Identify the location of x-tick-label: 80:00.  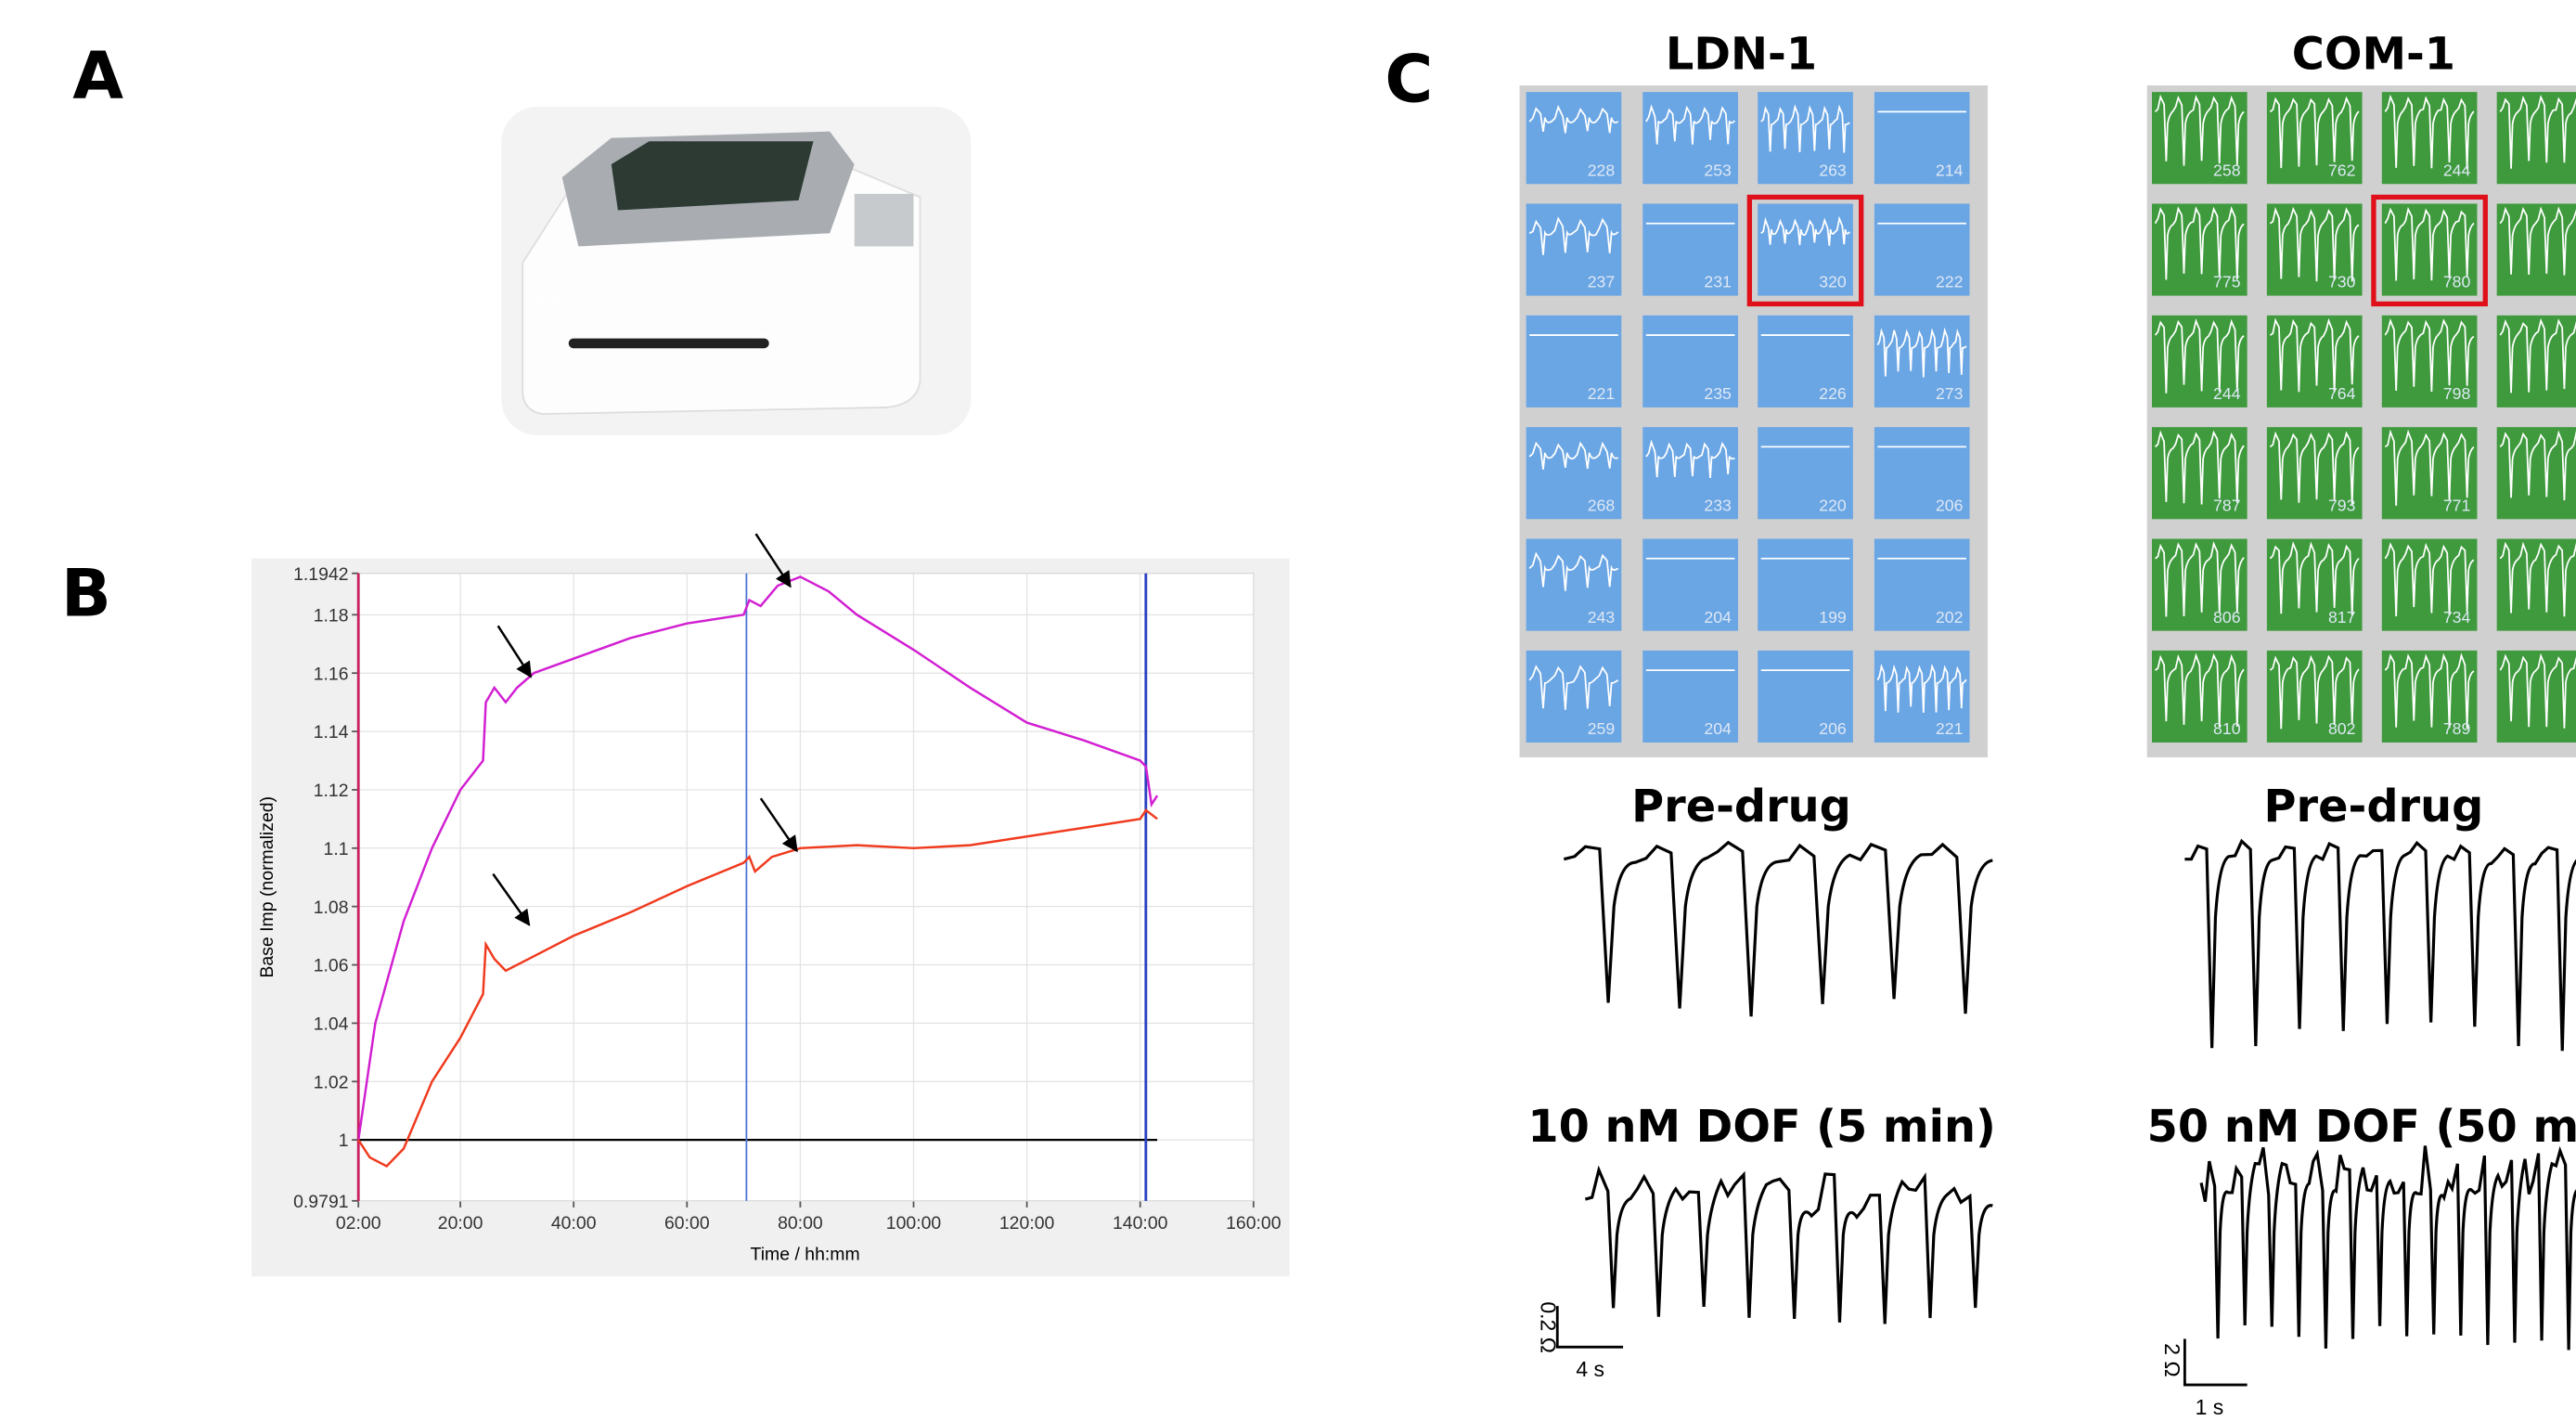
(800, 1223).